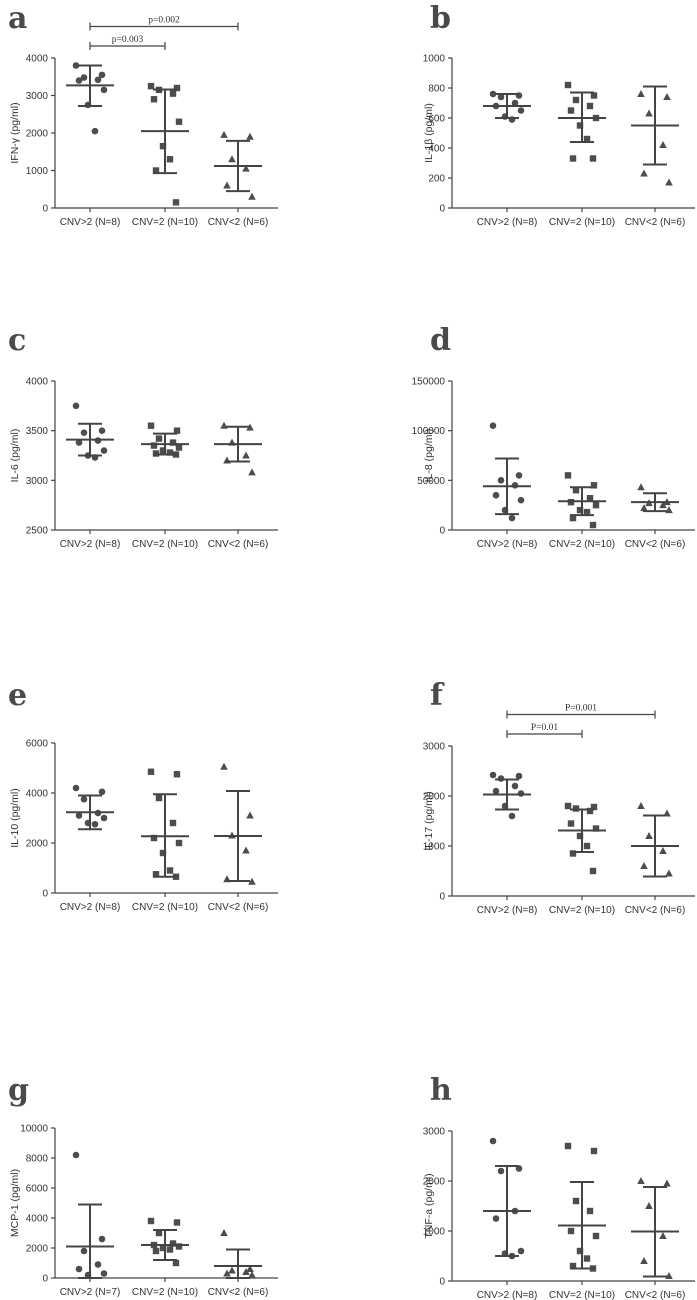  I want to click on y-tick-label: 10000, so click(34, 1129).